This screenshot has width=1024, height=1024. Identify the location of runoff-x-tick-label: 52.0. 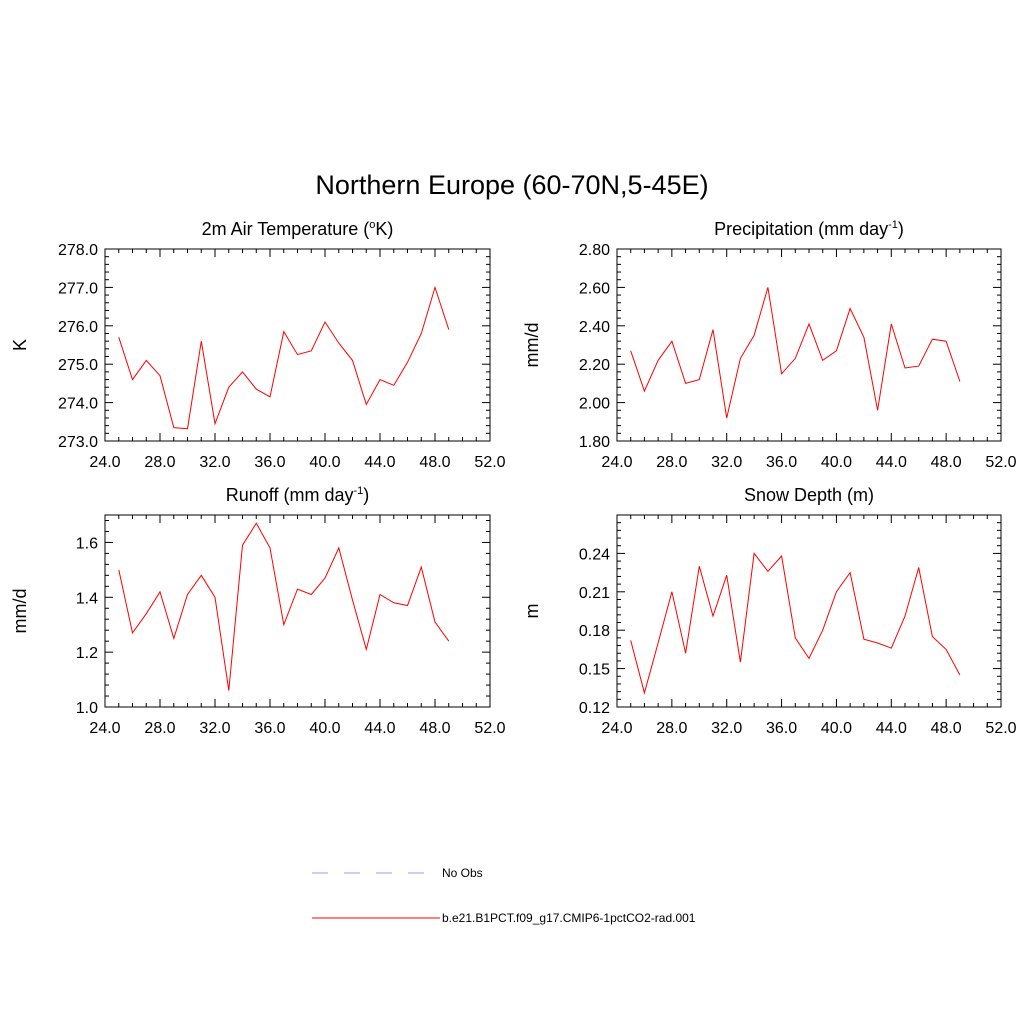
(489, 728).